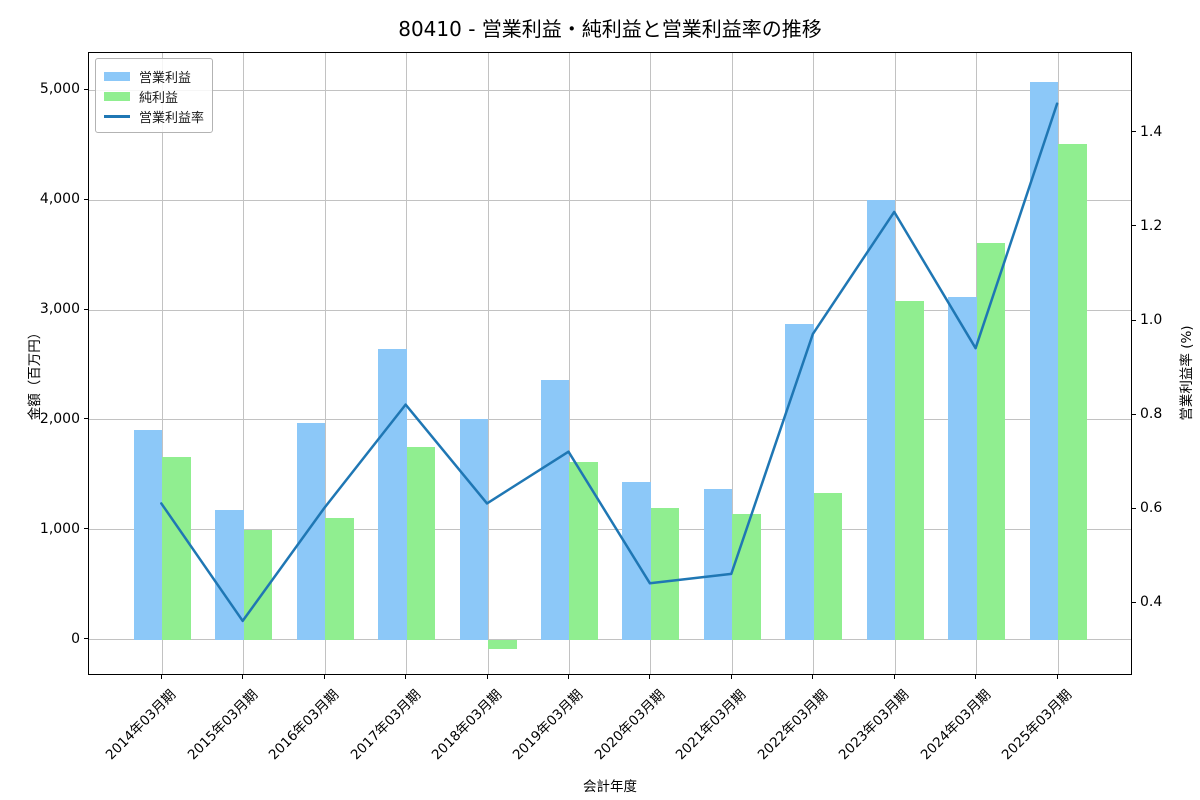 This screenshot has height=800, width=1200. I want to click on y-tick-label-right: 0.6, so click(1151, 508).